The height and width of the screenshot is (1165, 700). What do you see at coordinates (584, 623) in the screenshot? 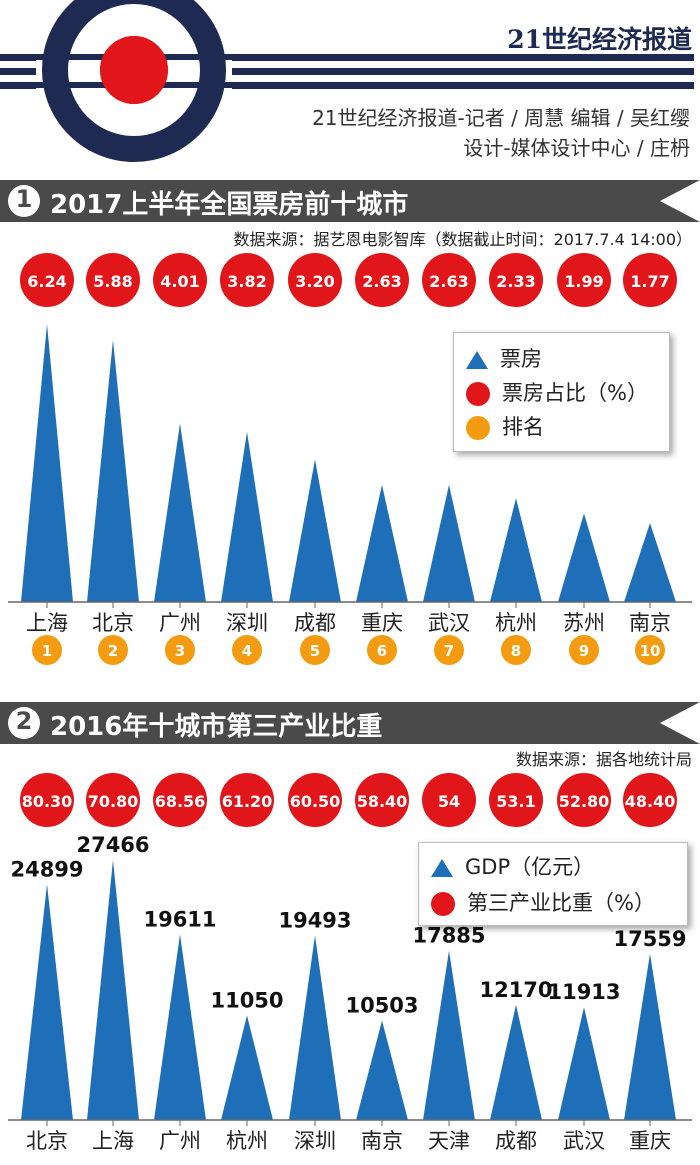
I see `city-label: 苏州` at bounding box center [584, 623].